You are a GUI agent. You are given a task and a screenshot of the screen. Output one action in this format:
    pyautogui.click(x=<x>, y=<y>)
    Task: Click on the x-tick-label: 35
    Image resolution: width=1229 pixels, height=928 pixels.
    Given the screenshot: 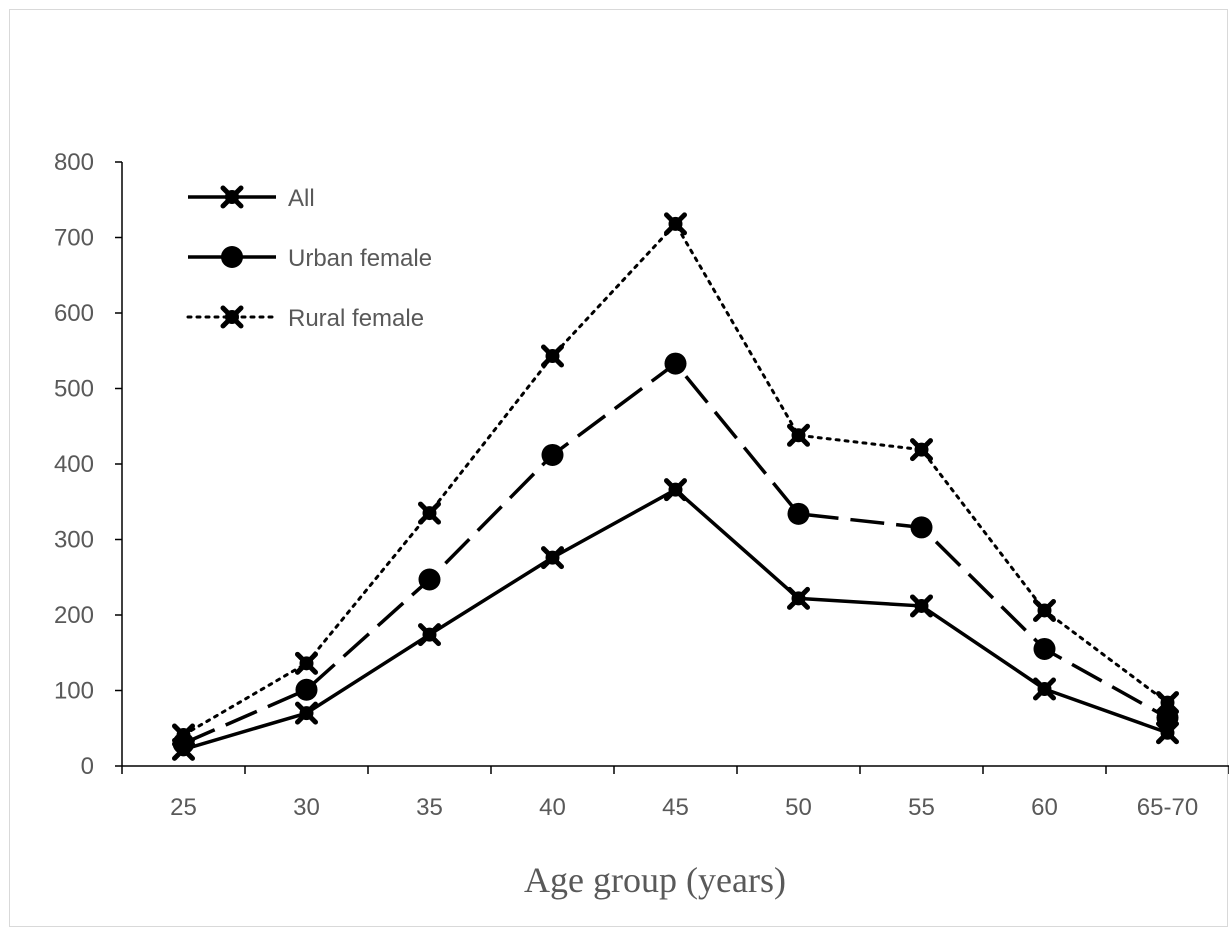 What is the action you would take?
    pyautogui.click(x=429, y=807)
    